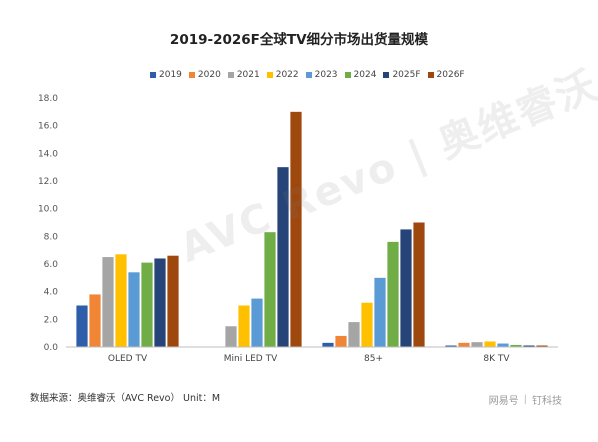 This screenshot has width=598, height=442. I want to click on y-axis: 0.0 2.0 4.0 6.0 8.0 10.0 12.0 14.0 16.0 18.0, so click(48, 223).